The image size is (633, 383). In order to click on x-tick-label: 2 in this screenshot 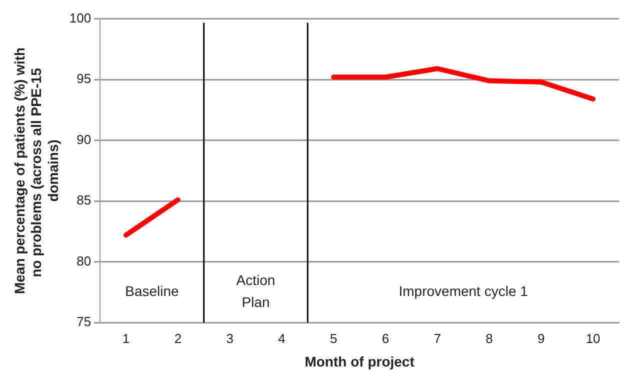, I will do `click(178, 338)`.